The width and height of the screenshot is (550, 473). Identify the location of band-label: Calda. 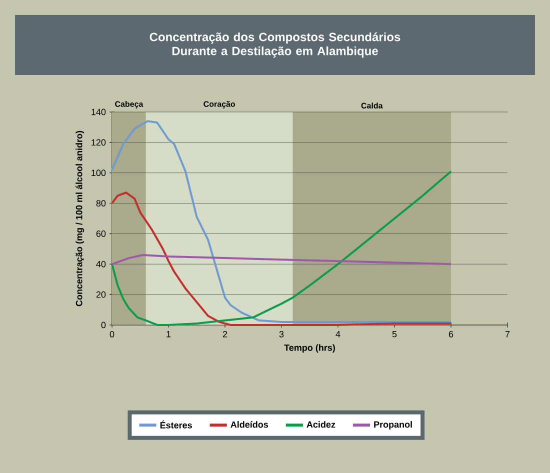
(372, 105).